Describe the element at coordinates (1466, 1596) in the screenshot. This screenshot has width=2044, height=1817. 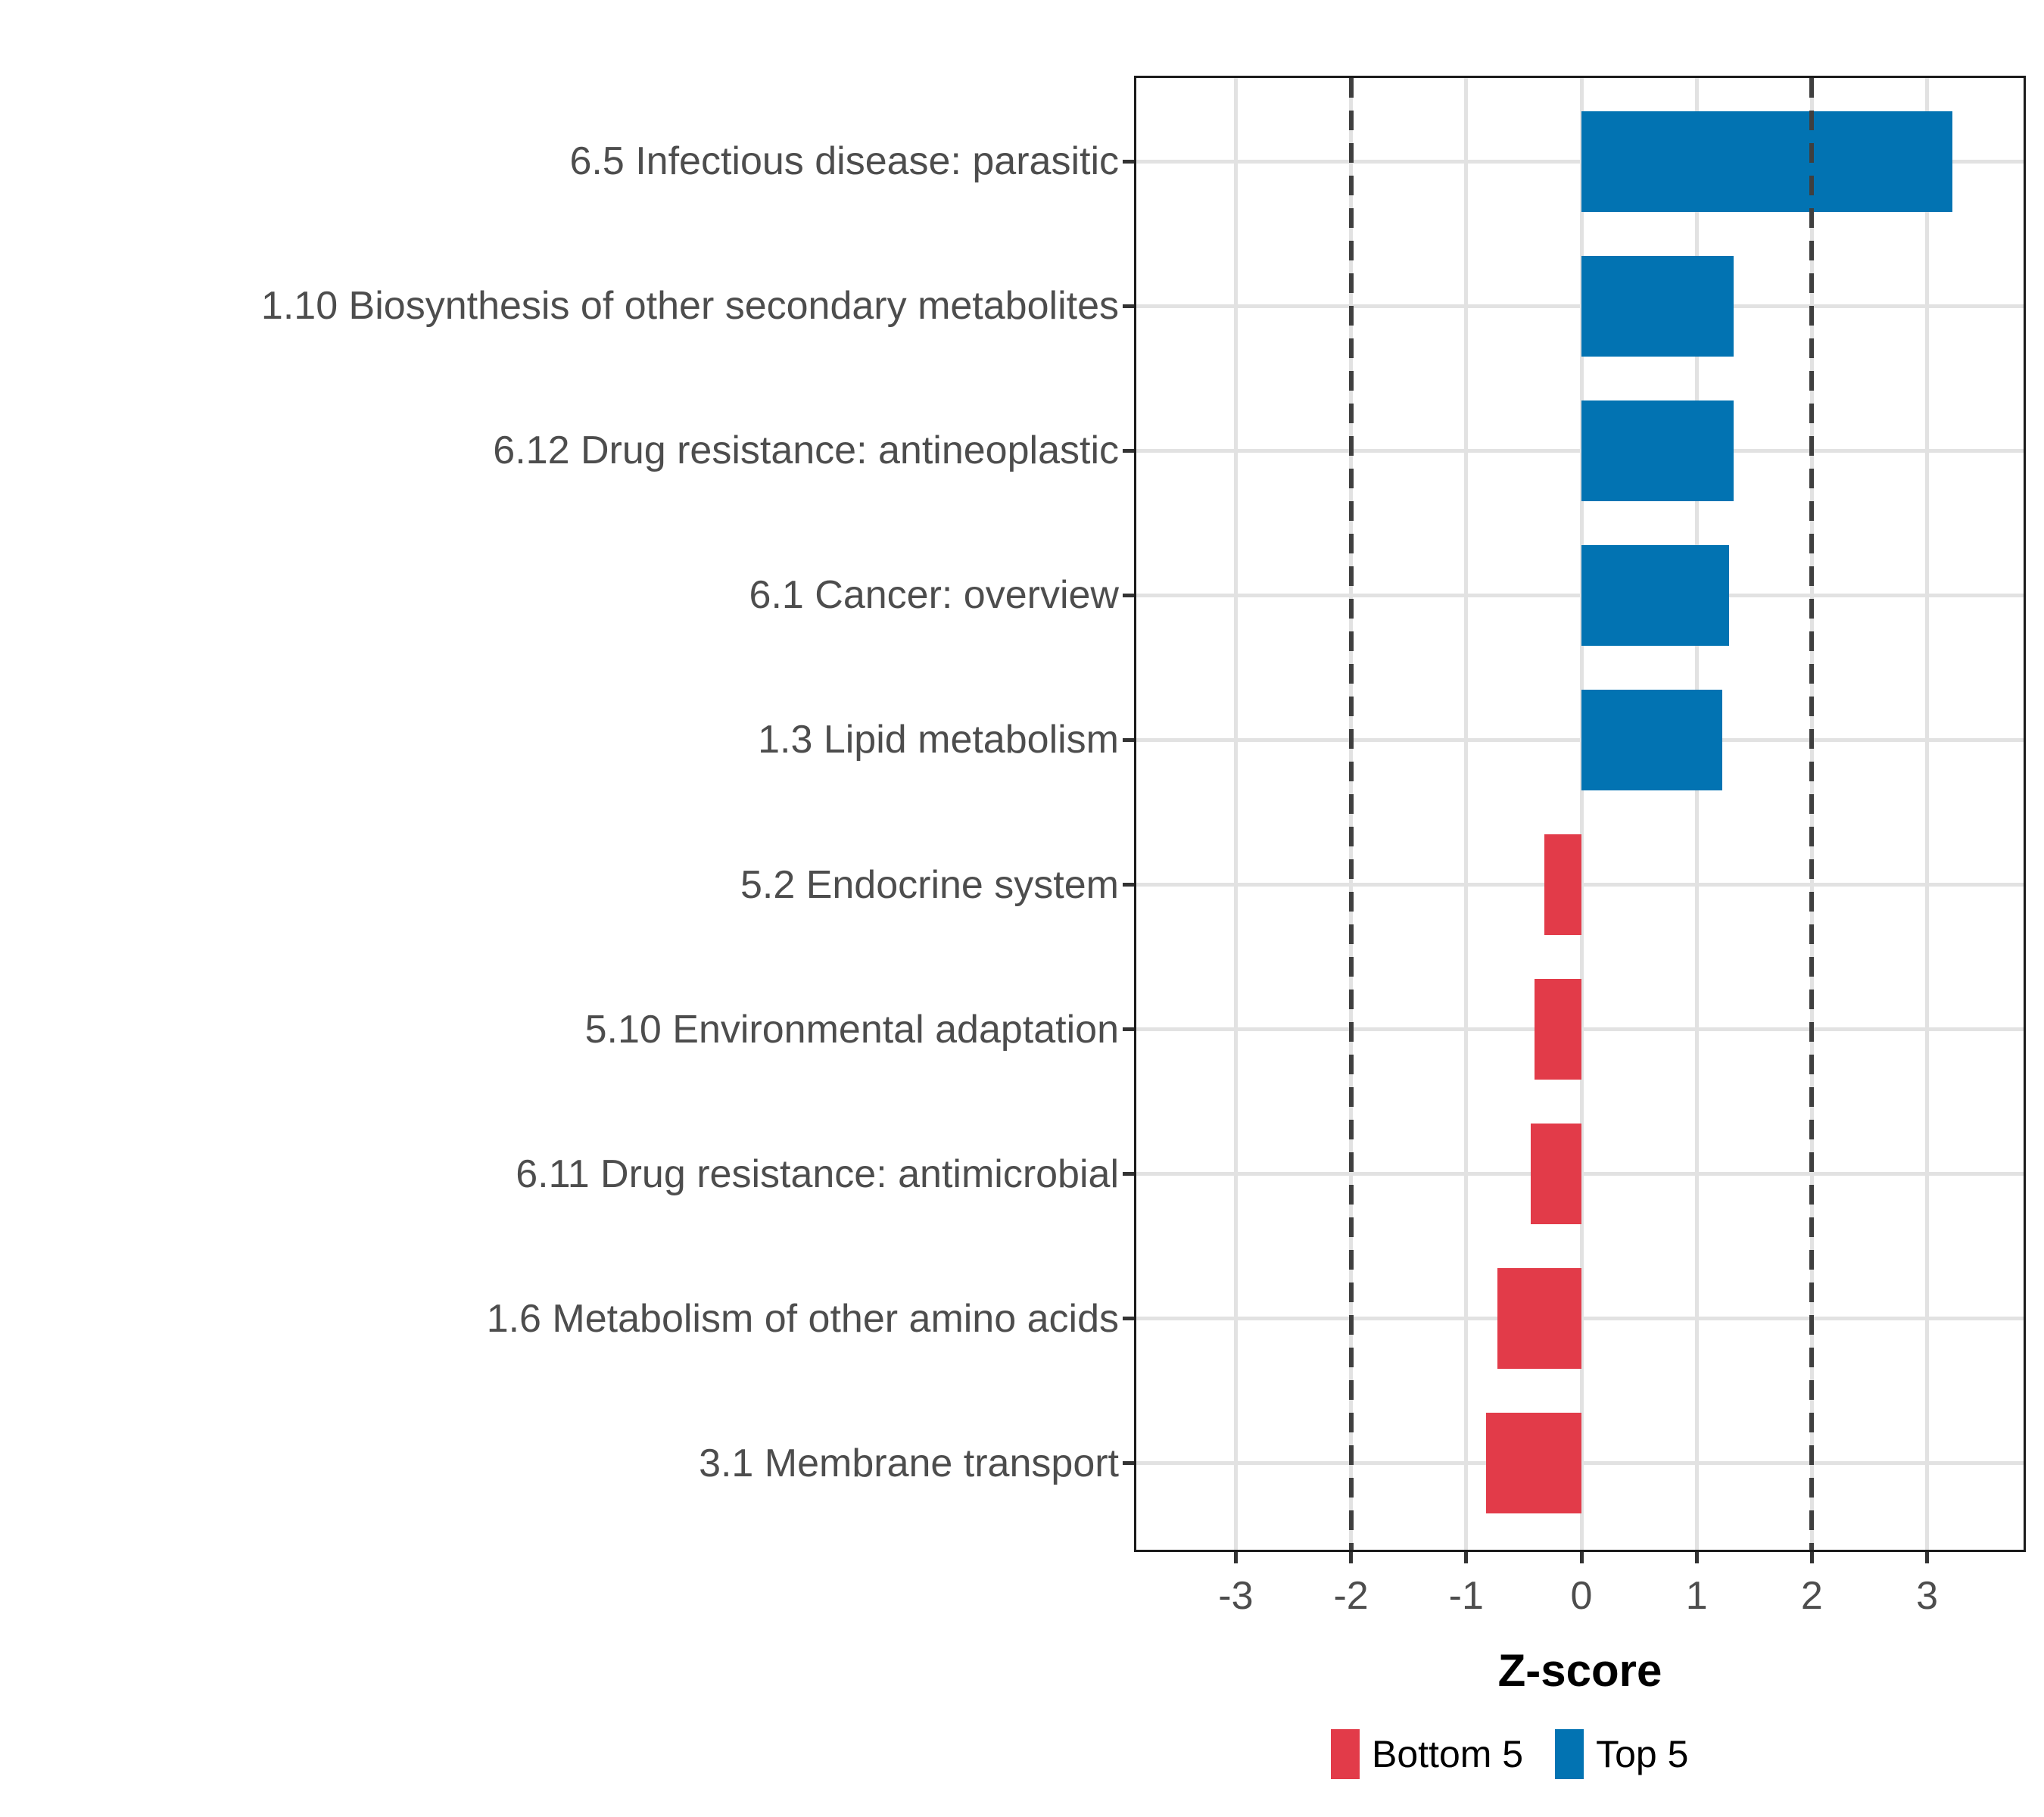
I see `x-tick-label: -1` at that location.